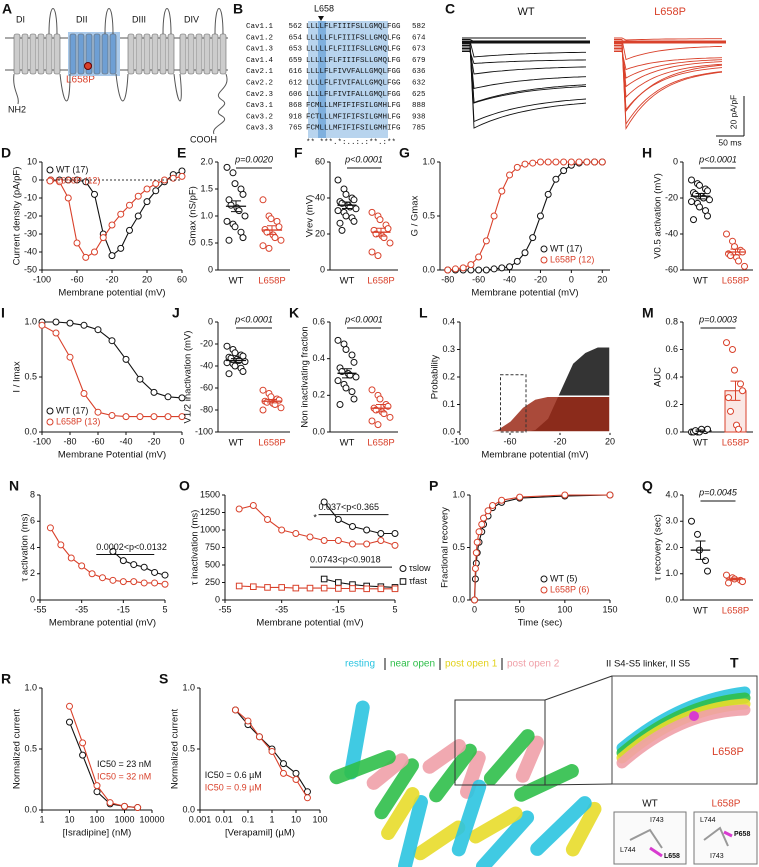 Image resolution: width=759 pixels, height=867 pixels. I want to click on x-tick-label: 0, so click(571, 279).